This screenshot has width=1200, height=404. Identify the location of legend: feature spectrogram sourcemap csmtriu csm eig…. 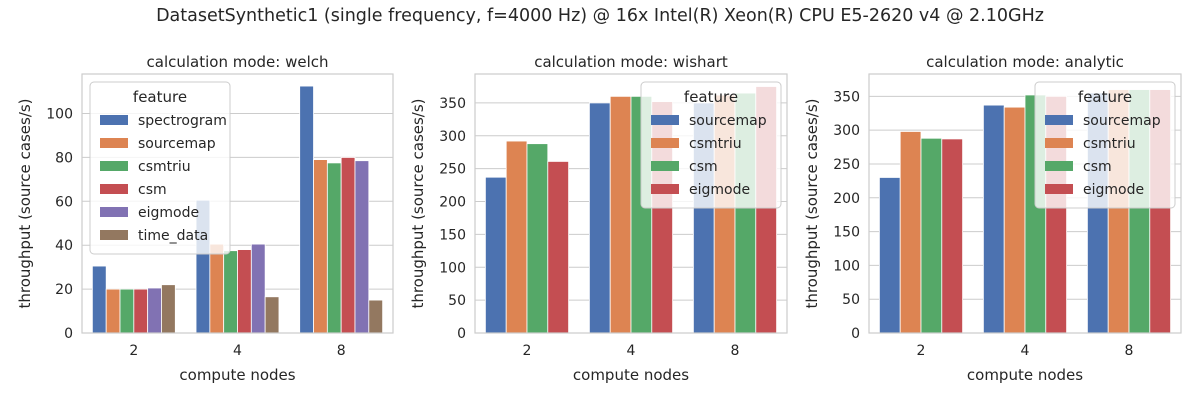
(160, 168).